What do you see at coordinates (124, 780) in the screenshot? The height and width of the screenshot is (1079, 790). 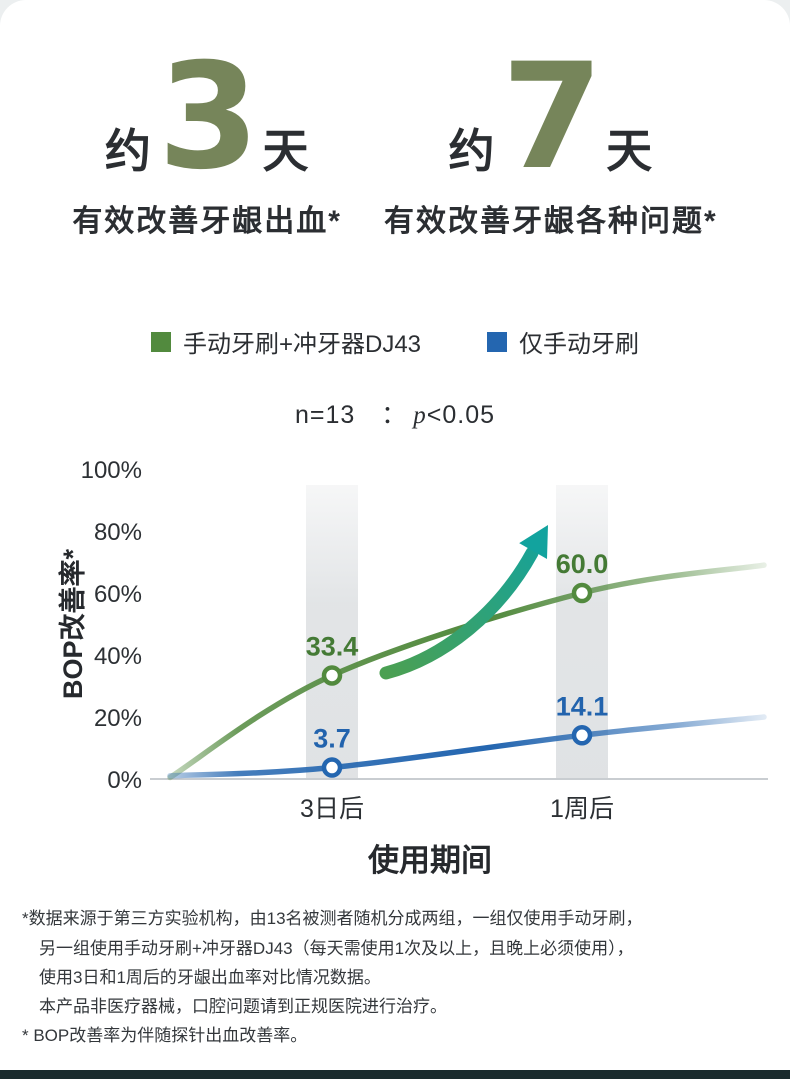 I see `svg-text: 0%` at bounding box center [124, 780].